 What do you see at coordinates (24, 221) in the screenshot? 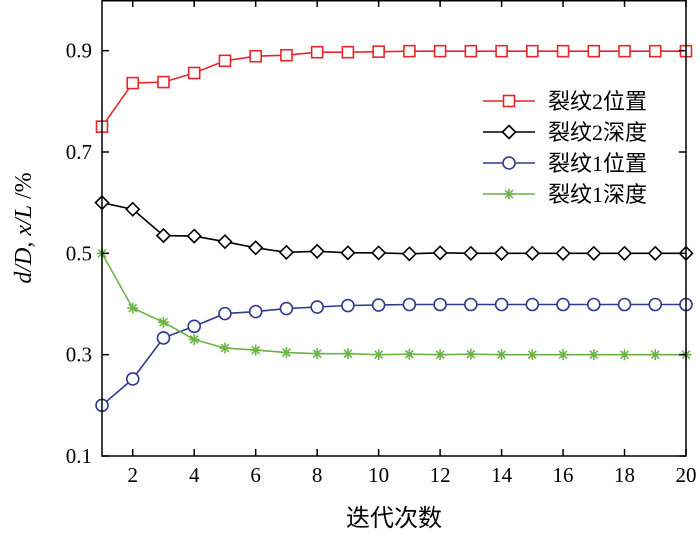
I see `y-axis-label-part: x/L` at bounding box center [24, 221].